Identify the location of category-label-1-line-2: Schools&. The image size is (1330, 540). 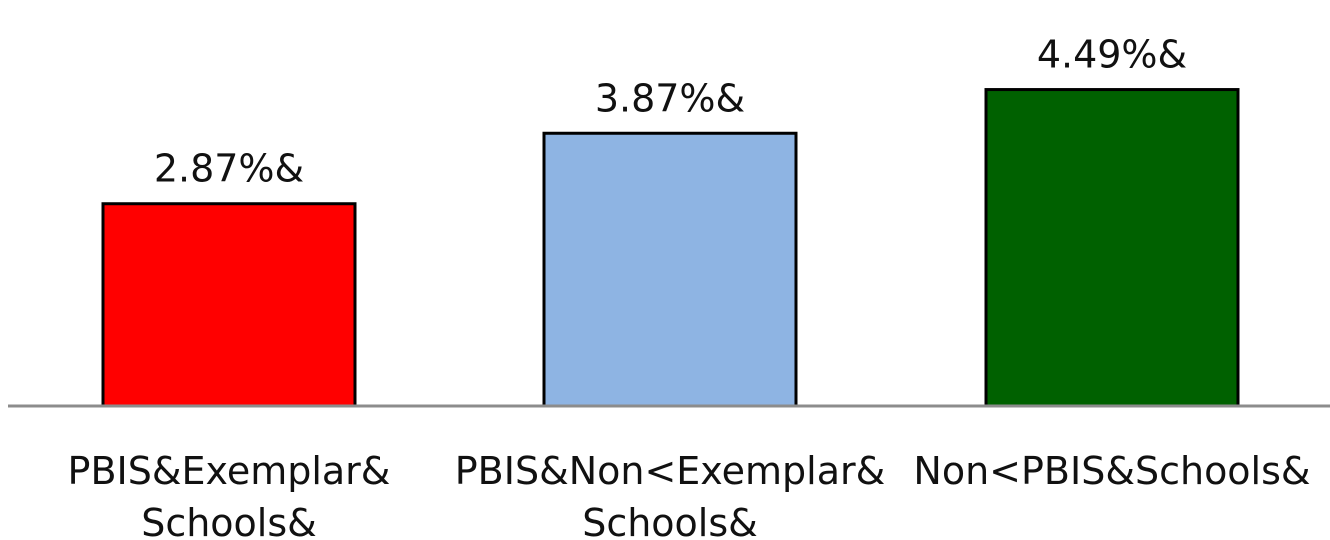
(229, 520).